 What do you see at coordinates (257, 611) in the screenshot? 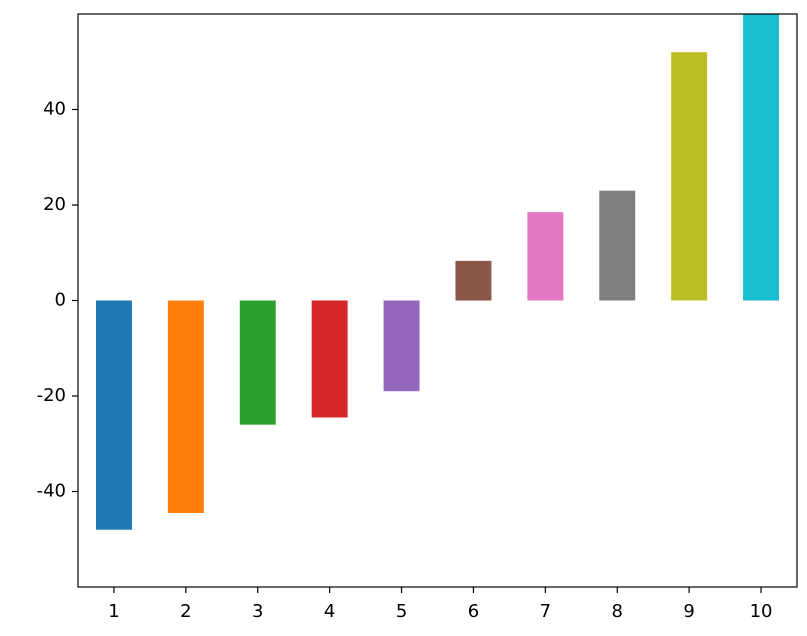
I see `x-tick-label: 3` at bounding box center [257, 611].